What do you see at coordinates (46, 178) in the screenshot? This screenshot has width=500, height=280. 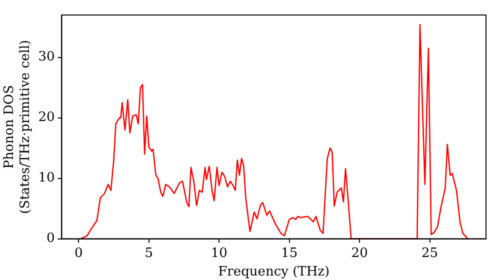 I see `y-tick-label: 10` at bounding box center [46, 178].